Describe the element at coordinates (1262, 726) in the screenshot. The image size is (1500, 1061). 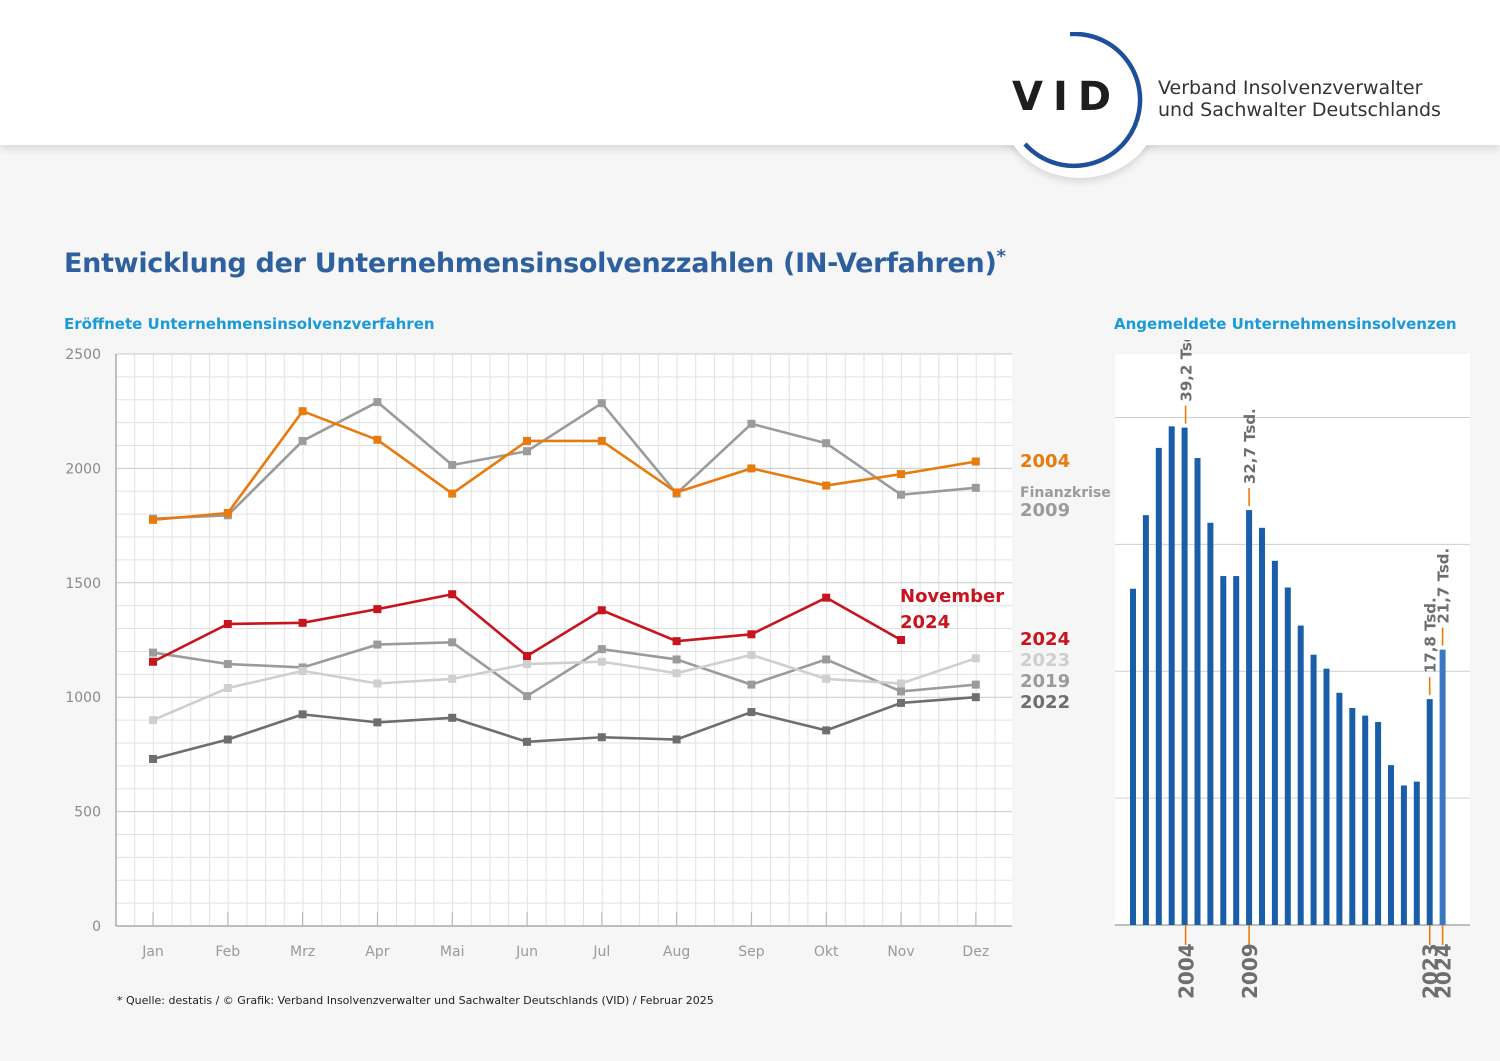
I see `bar-2010` at that location.